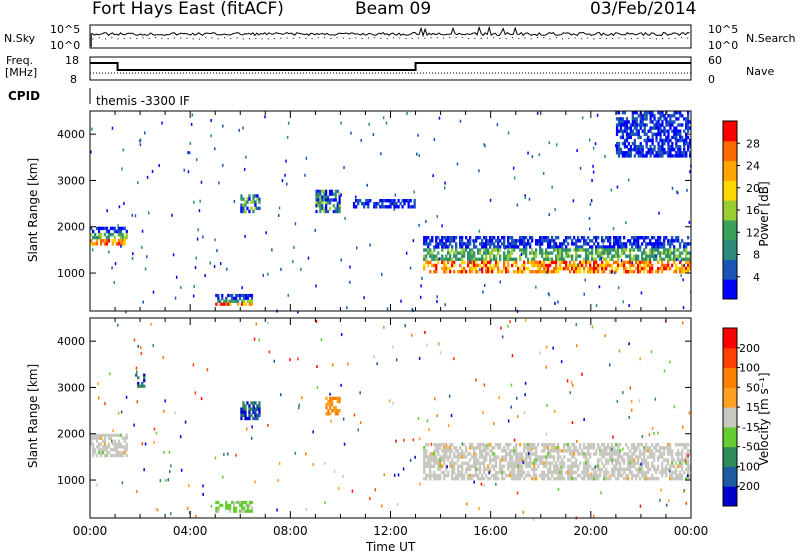 Image resolution: width=800 pixels, height=554 pixels. What do you see at coordinates (393, 9) in the screenshot?
I see `beam-label: Beam 09` at bounding box center [393, 9].